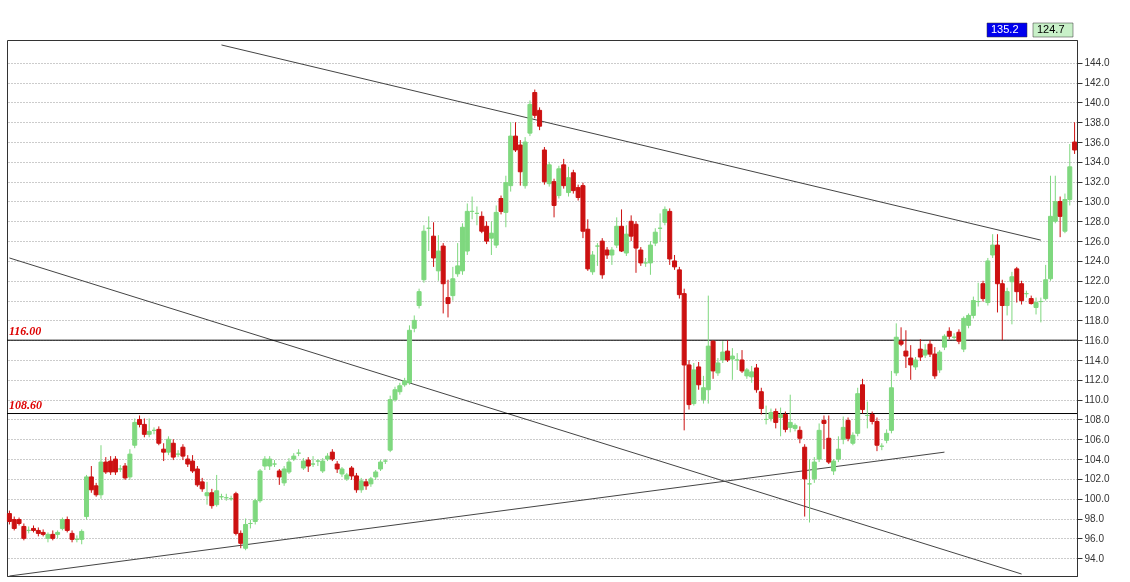 The width and height of the screenshot is (1130, 582). I want to click on y-tick-label: 142.0, so click(1097, 83).